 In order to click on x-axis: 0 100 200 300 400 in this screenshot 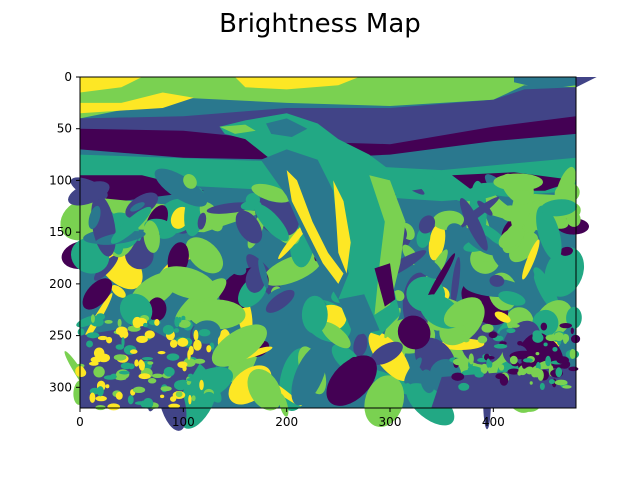, I will do `click(290, 418)`.